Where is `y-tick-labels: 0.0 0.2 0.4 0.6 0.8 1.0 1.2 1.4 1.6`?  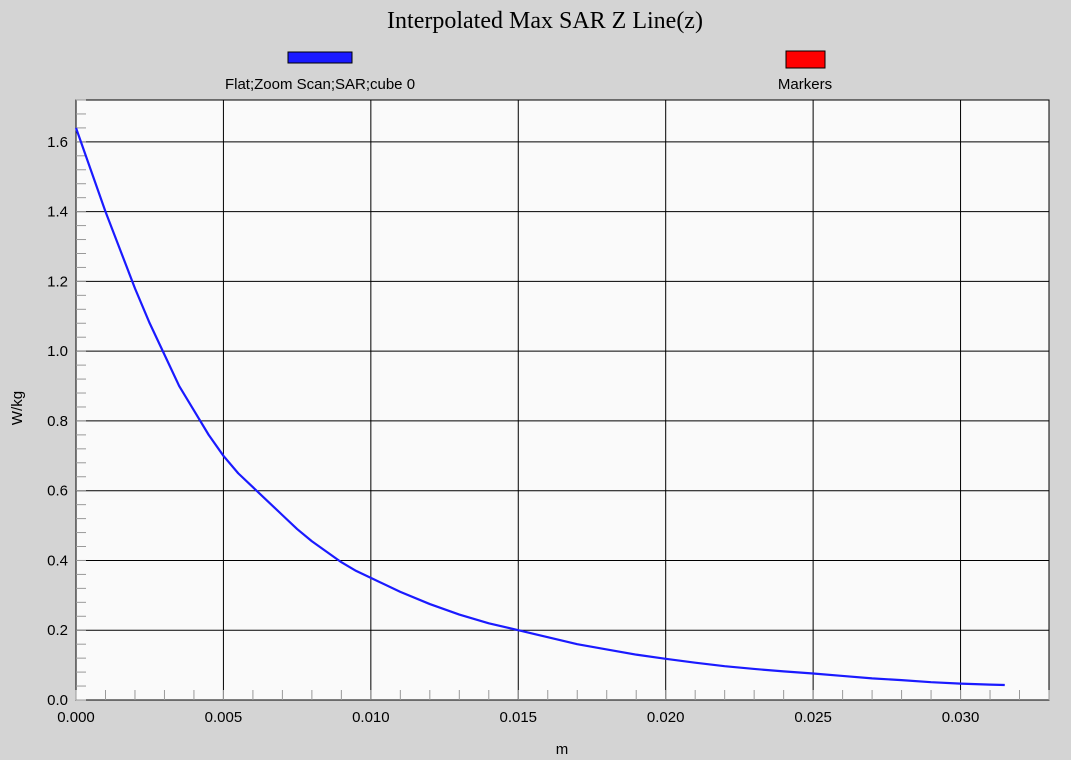 y-tick-labels: 0.0 0.2 0.4 0.6 0.8 1.0 1.2 1.4 1.6 is located at coordinates (57, 421).